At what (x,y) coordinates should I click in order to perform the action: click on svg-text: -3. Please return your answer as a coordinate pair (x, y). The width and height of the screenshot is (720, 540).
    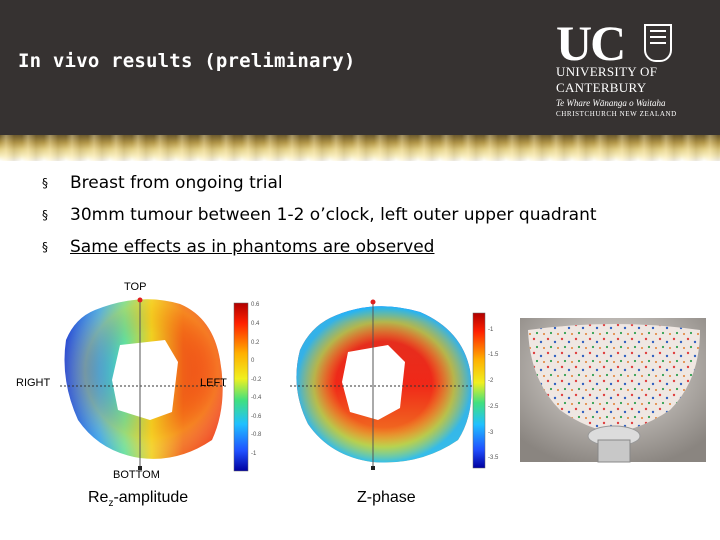
    Looking at the image, I should click on (491, 433).